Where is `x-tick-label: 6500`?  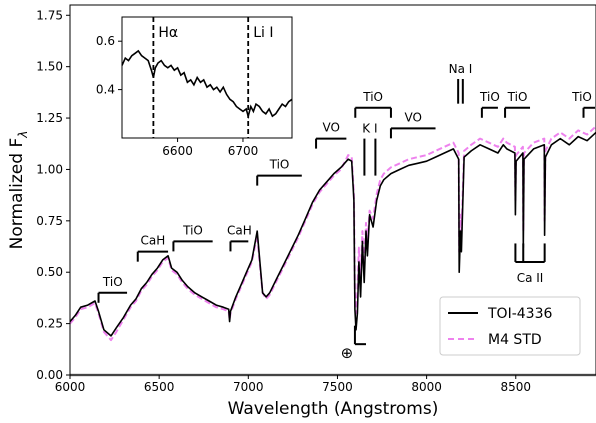
x-tick-label: 6500 is located at coordinates (159, 387).